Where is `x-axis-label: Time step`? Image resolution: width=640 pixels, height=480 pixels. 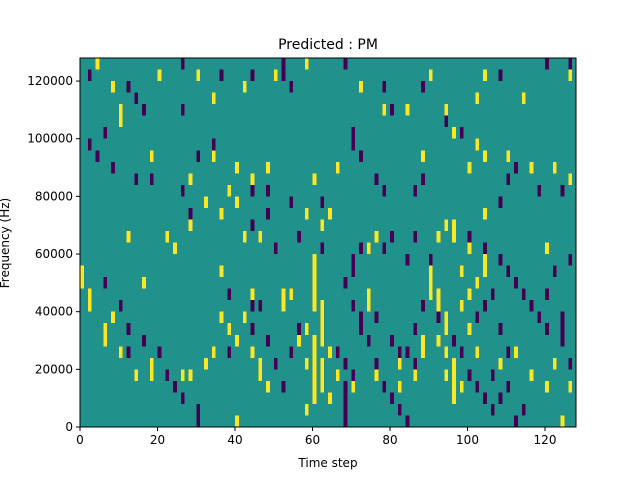 x-axis-label: Time step is located at coordinates (327, 463).